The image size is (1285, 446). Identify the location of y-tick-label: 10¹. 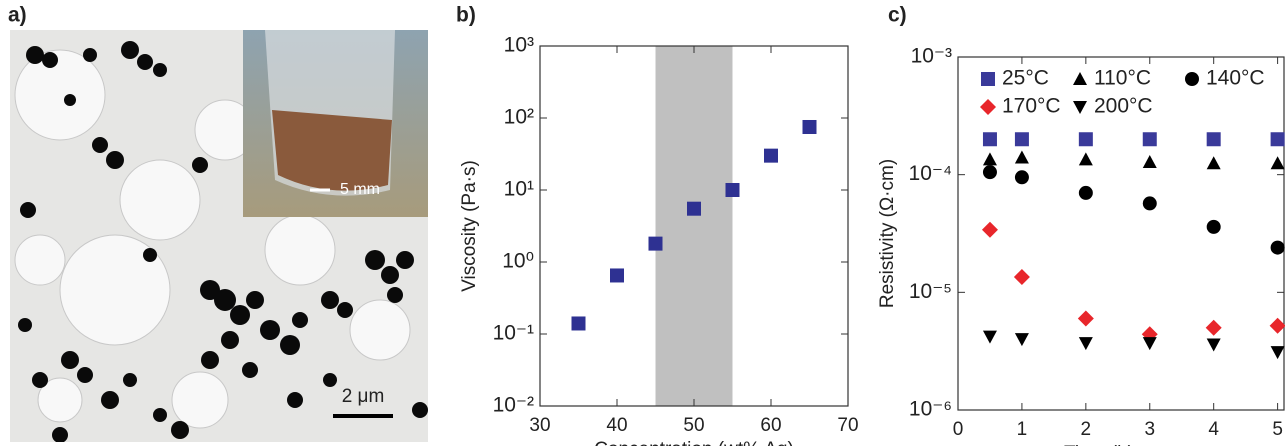
(519, 189).